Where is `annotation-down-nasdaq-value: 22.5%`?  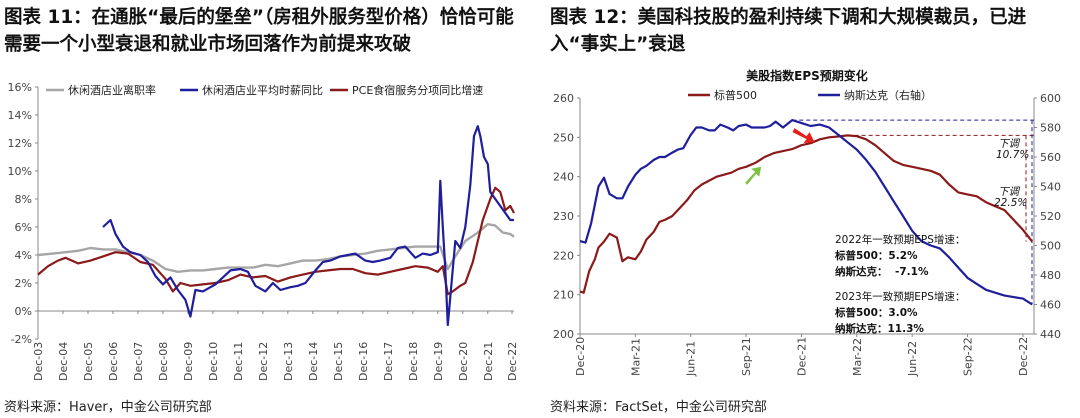
annotation-down-nasdaq-value: 22.5% is located at coordinates (1010, 203).